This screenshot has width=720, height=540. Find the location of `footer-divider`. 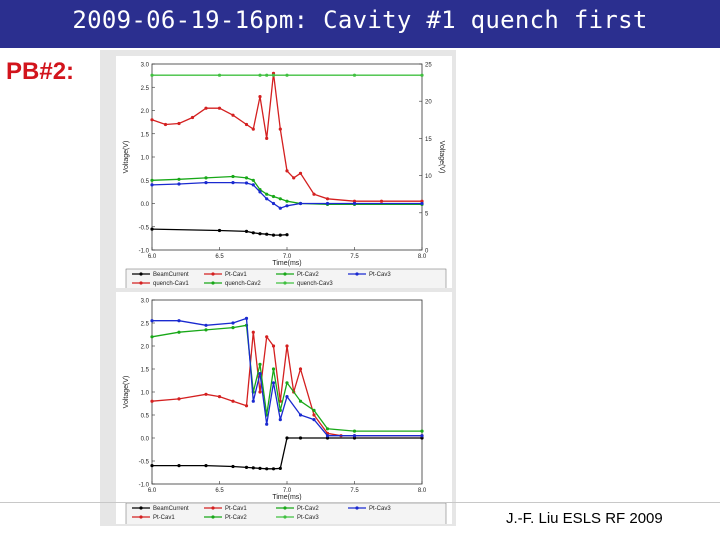

footer-divider is located at coordinates (360, 502).